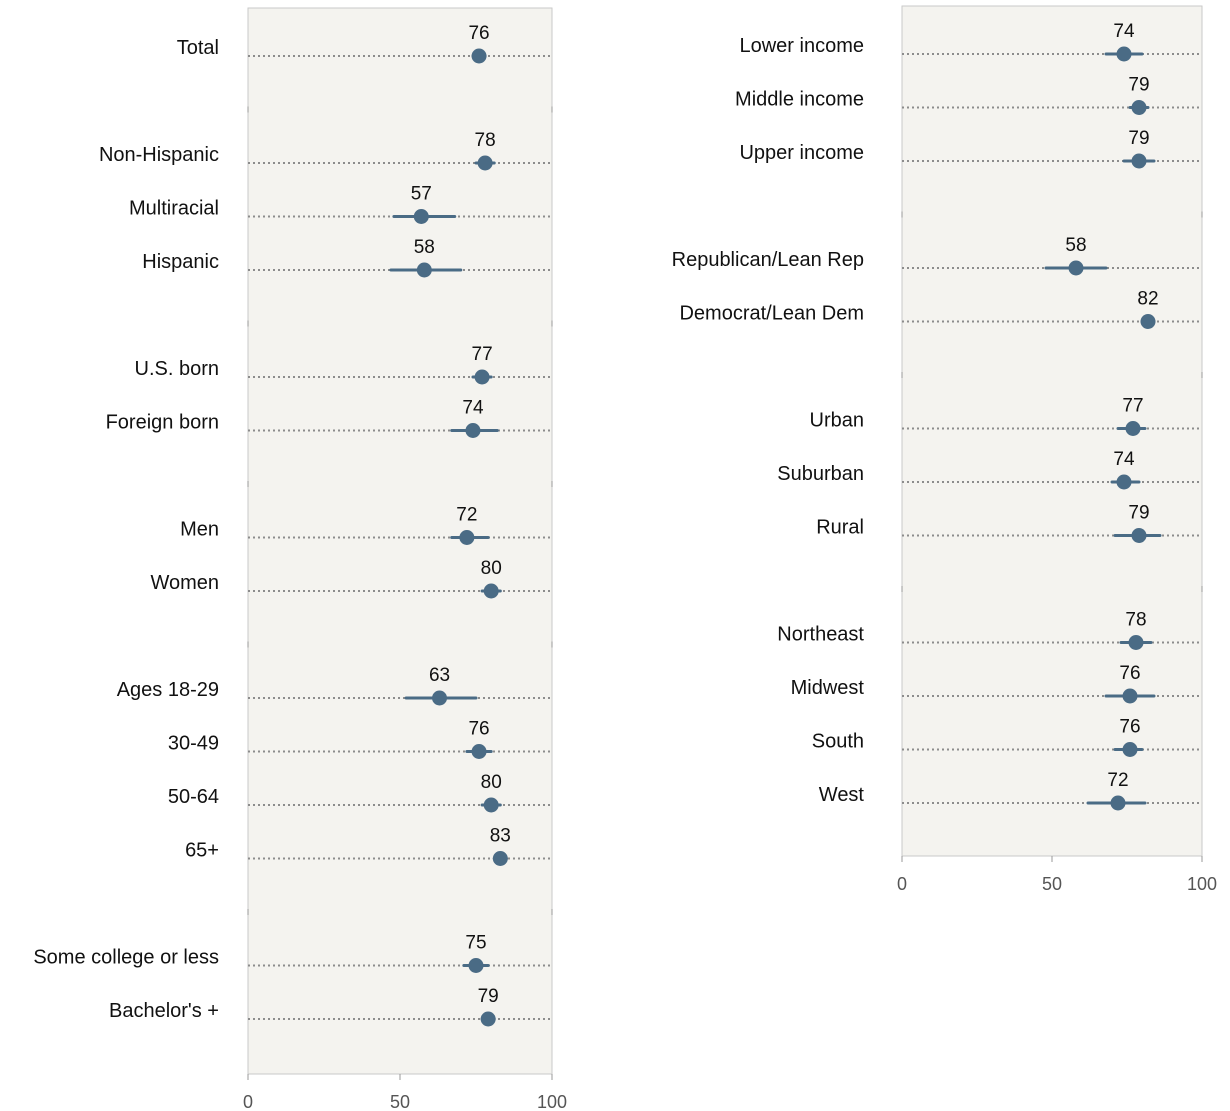 The image size is (1230, 1111). What do you see at coordinates (840, 528) in the screenshot?
I see `row-label: Rural` at bounding box center [840, 528].